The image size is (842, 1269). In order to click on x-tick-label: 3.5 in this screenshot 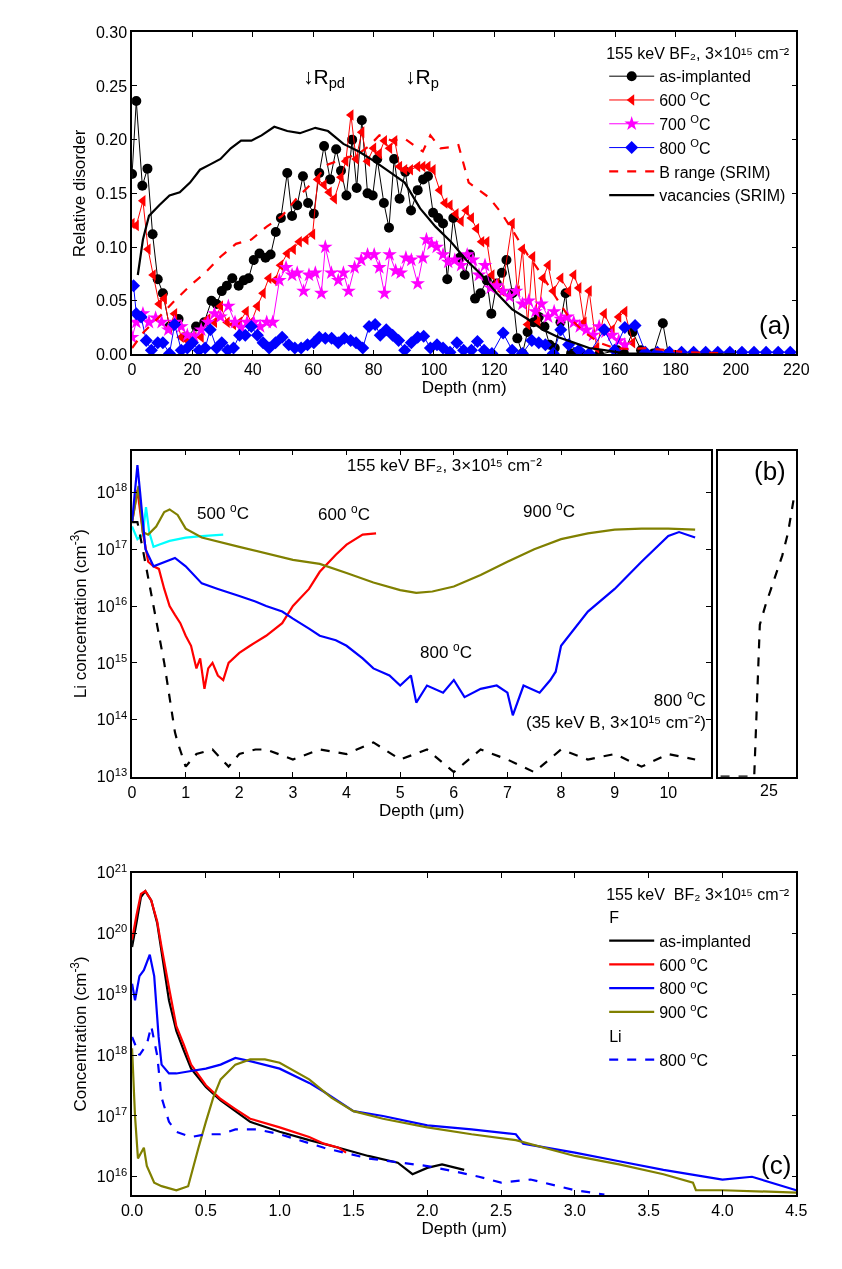, I will do `click(648, 1210)`.